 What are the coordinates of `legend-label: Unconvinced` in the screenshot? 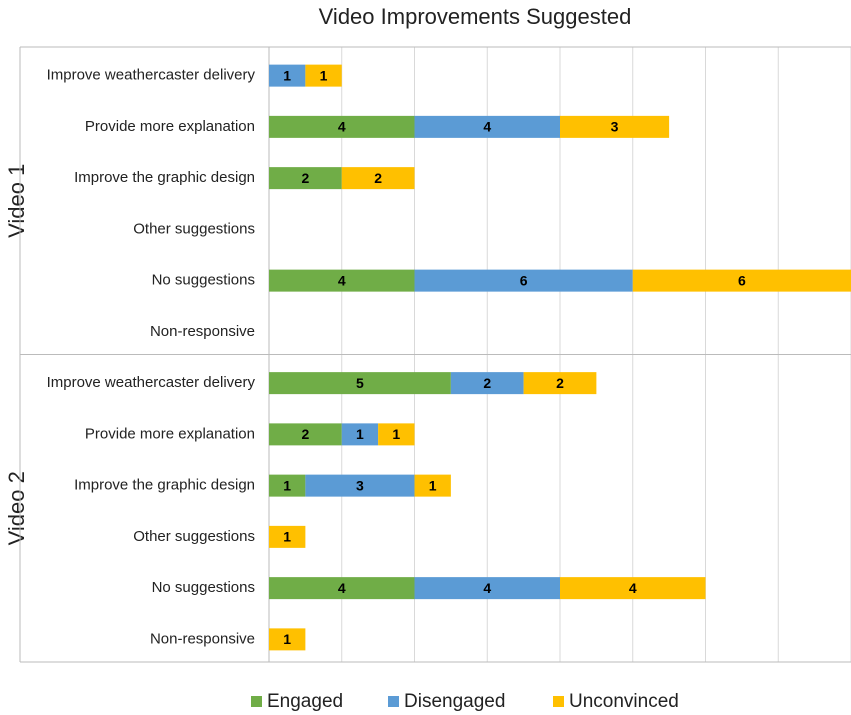 It's located at (624, 701).